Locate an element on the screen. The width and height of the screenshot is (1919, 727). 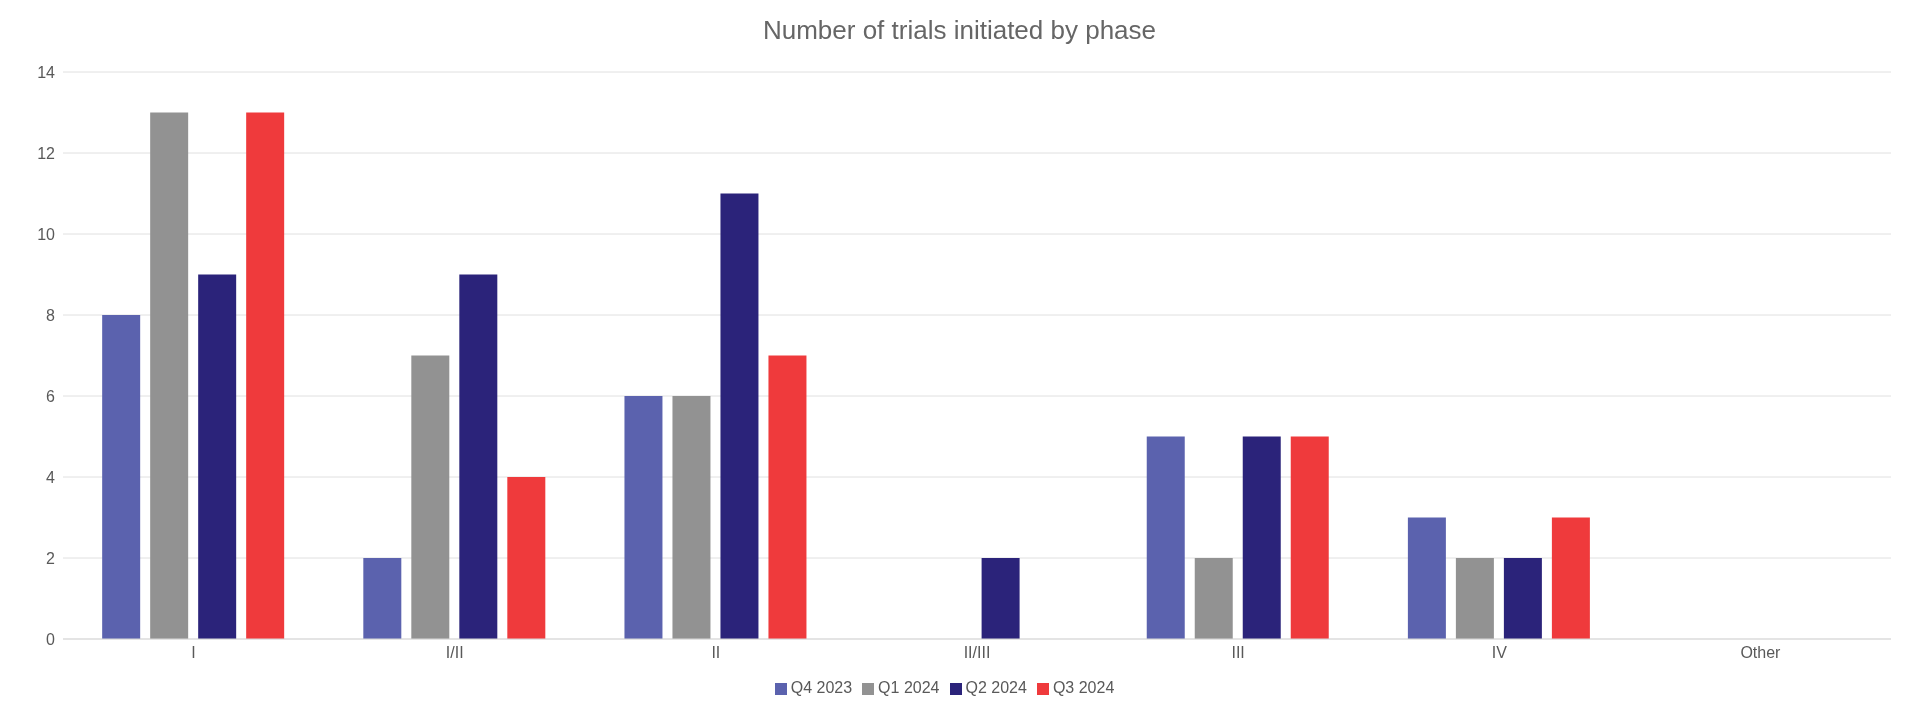
x-tick-label: II/III is located at coordinates (977, 653).